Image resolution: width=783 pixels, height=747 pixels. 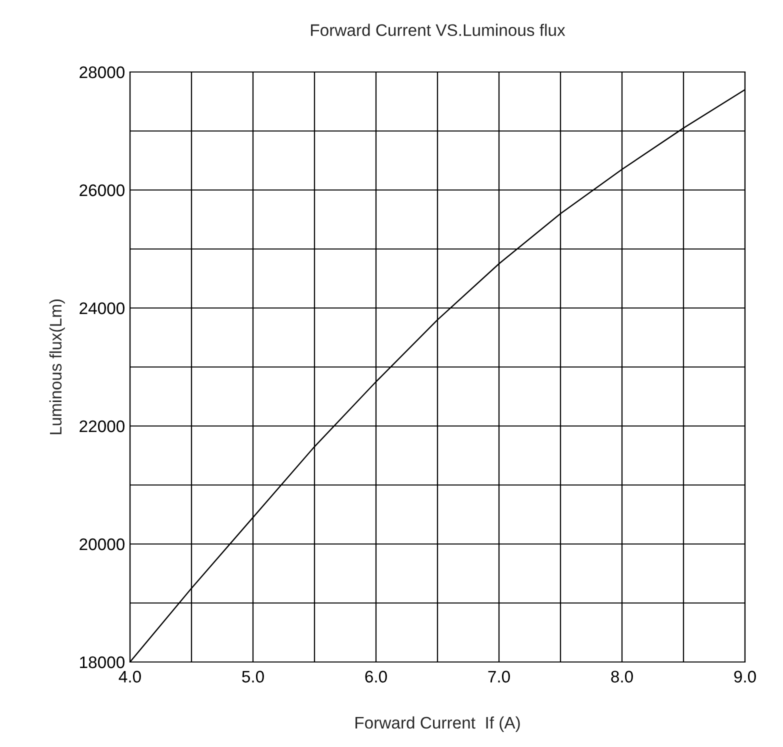 I want to click on x-tick-label: 9.0, so click(x=745, y=676).